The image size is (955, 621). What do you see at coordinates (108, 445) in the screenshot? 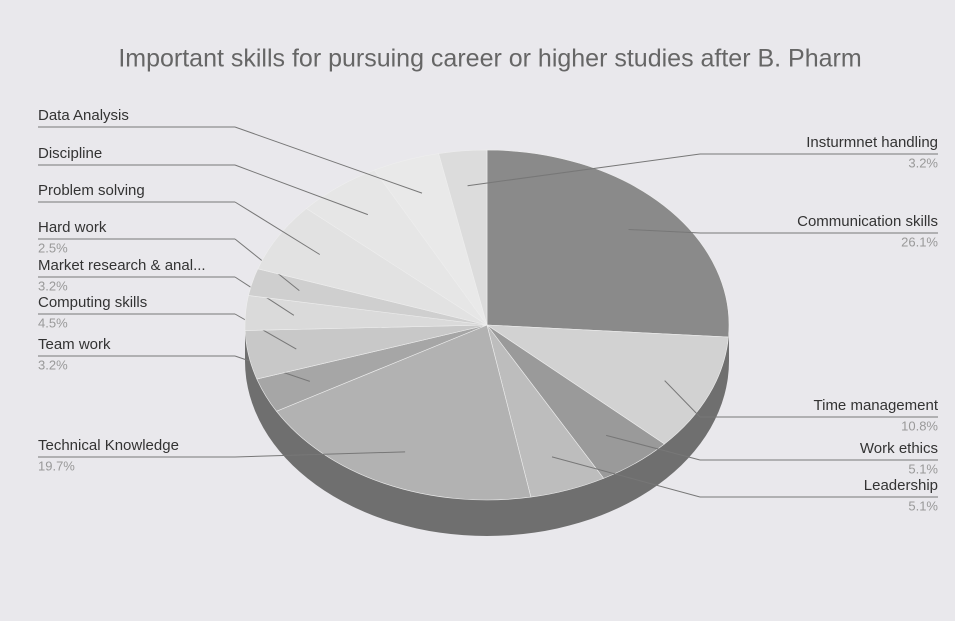
I see `slice-label: Technical Knowledge` at bounding box center [108, 445].